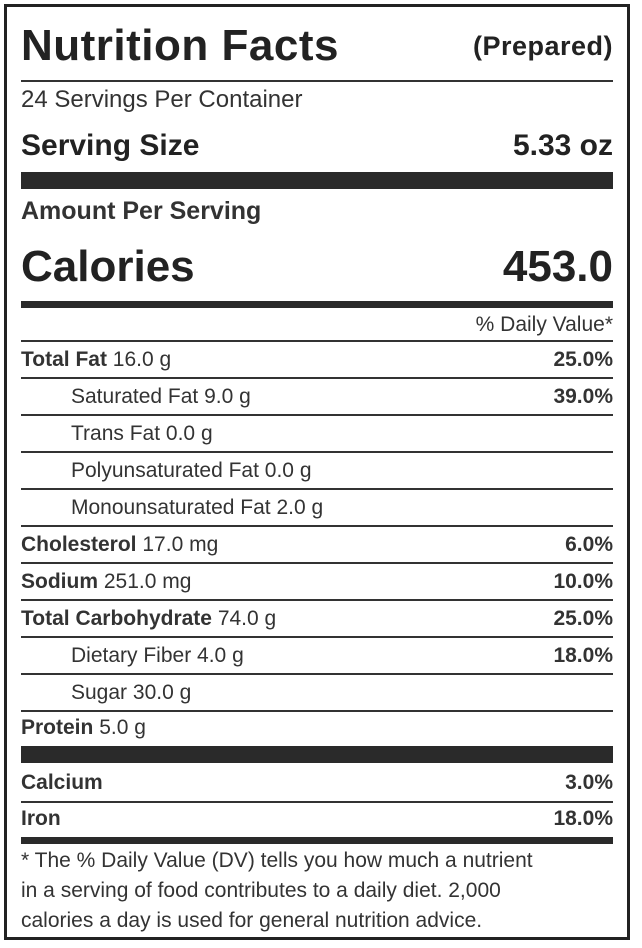  What do you see at coordinates (116, 618) in the screenshot?
I see `nutrient-name: Total Carbohydrate` at bounding box center [116, 618].